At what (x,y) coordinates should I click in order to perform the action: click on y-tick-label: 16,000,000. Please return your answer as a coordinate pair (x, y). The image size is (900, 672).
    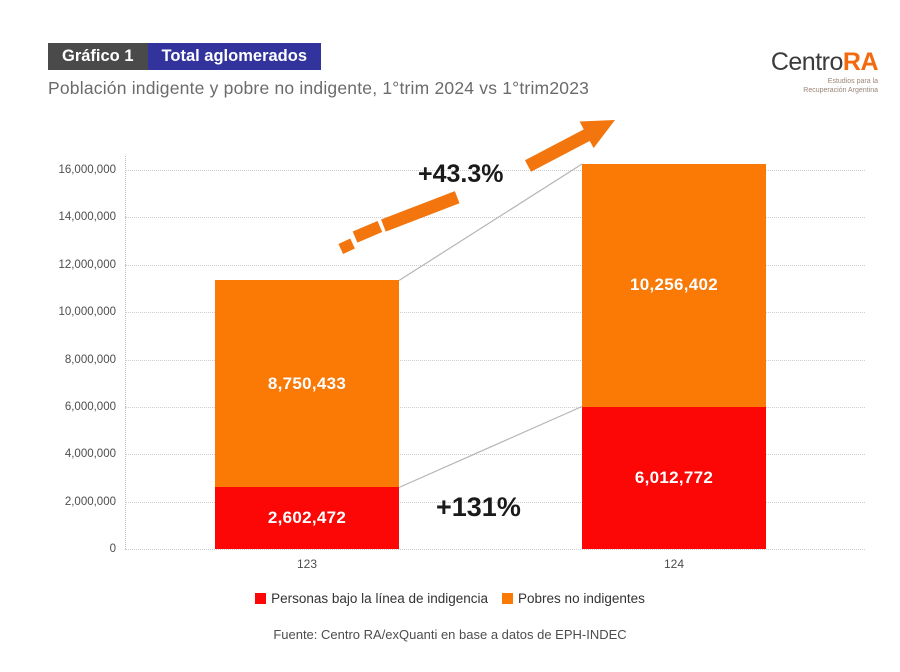
    Looking at the image, I should click on (87, 170).